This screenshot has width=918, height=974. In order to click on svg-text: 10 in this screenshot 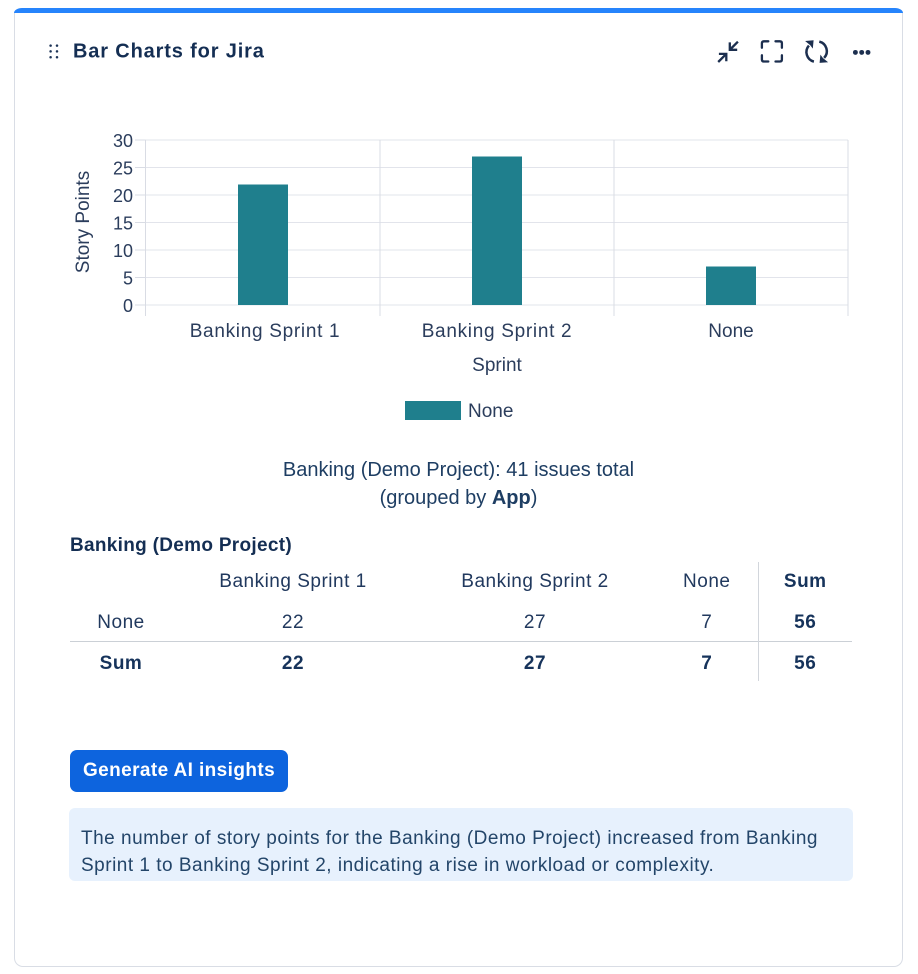, I will do `click(123, 251)`.